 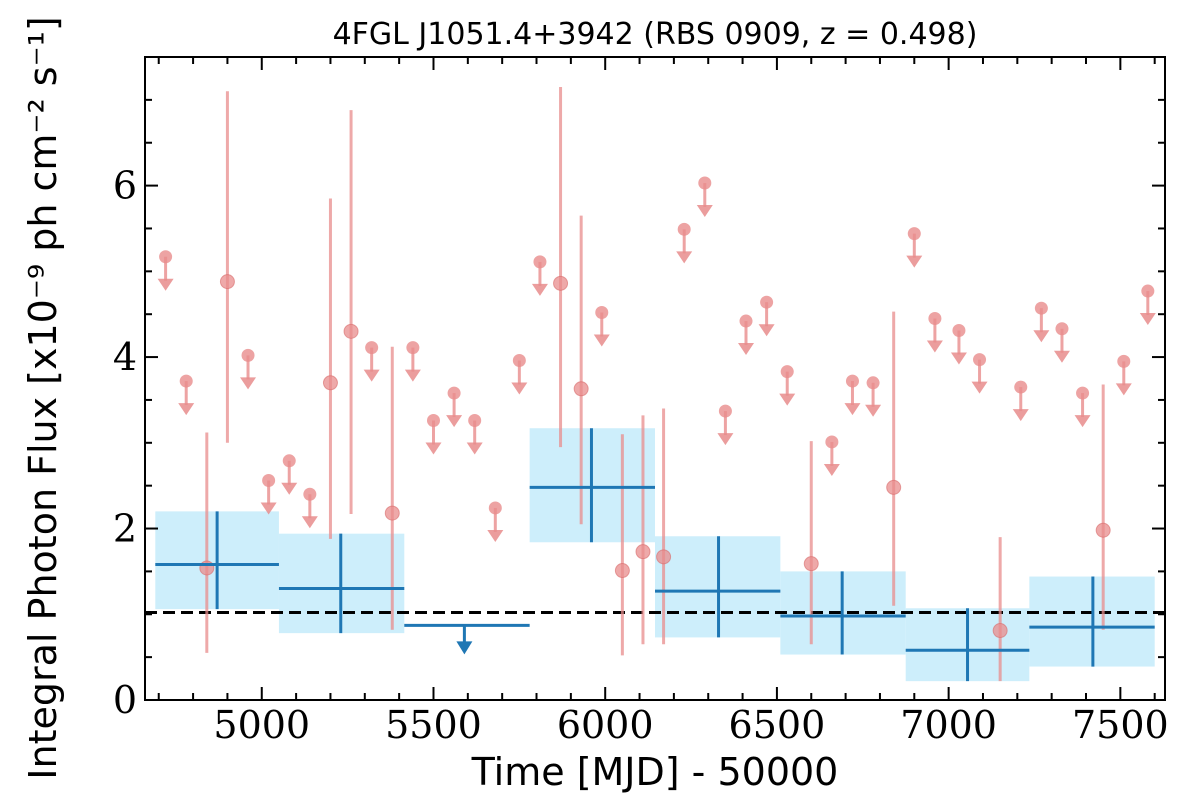 I want to click on y-tick-label: 2, so click(x=125, y=529).